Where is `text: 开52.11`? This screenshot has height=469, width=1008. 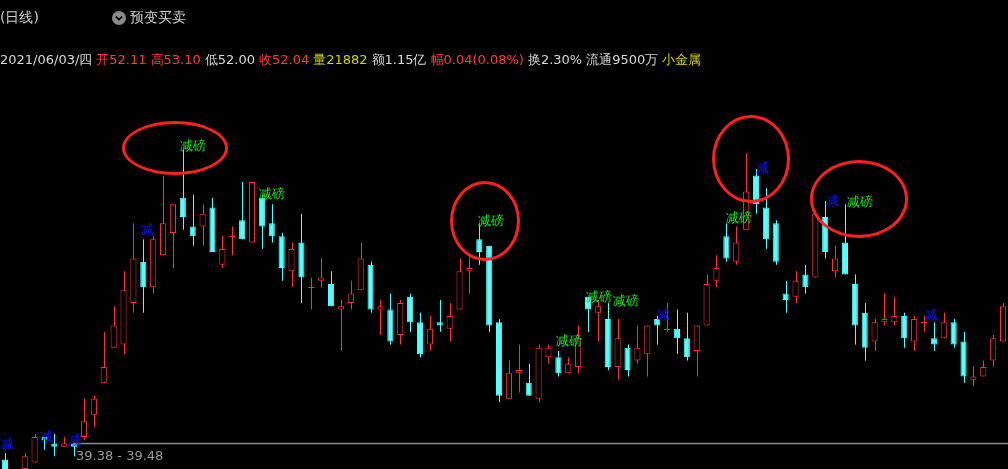
text: 开52.11 is located at coordinates (121, 59).